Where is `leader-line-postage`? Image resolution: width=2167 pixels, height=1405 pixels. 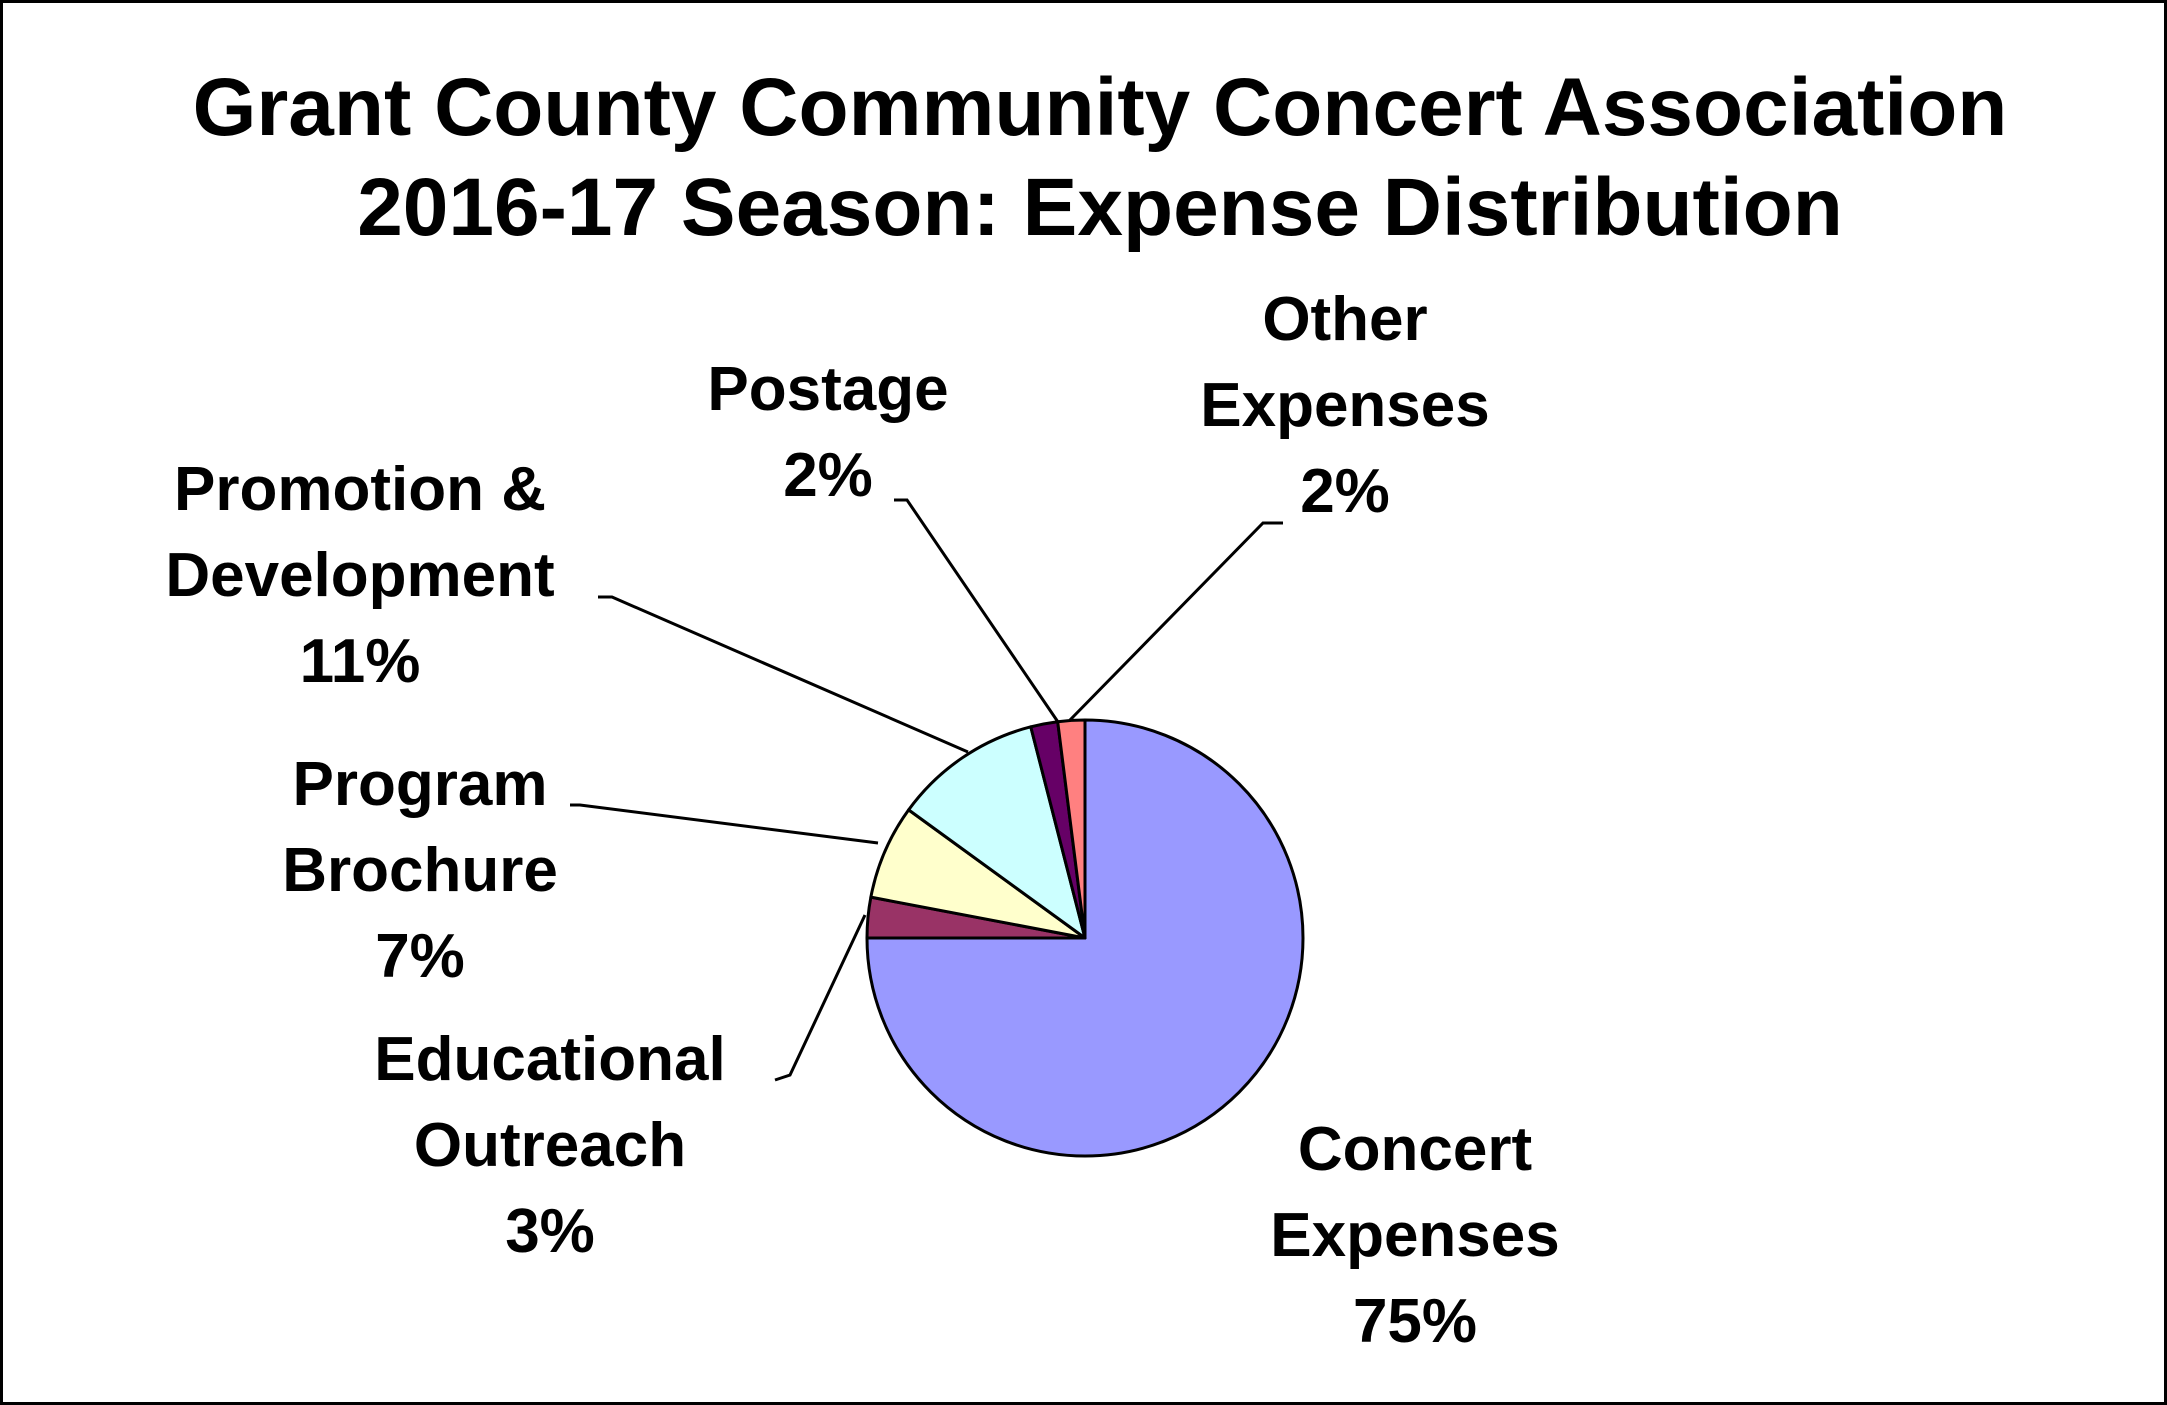
leader-line-postage is located at coordinates (977, 610).